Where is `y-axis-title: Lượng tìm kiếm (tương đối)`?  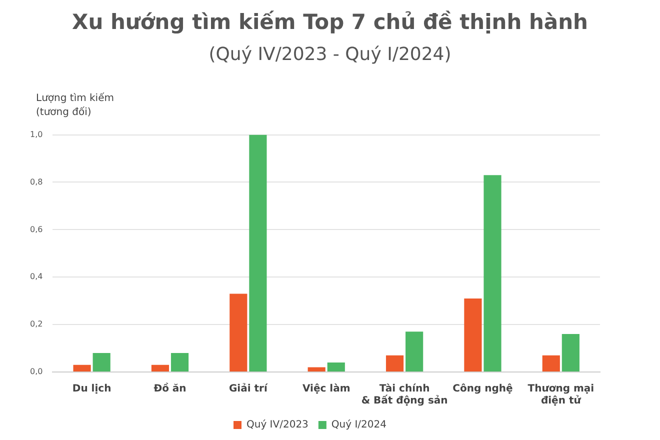 y-axis-title: Lượng tìm kiếm (tương đối) is located at coordinates (75, 106).